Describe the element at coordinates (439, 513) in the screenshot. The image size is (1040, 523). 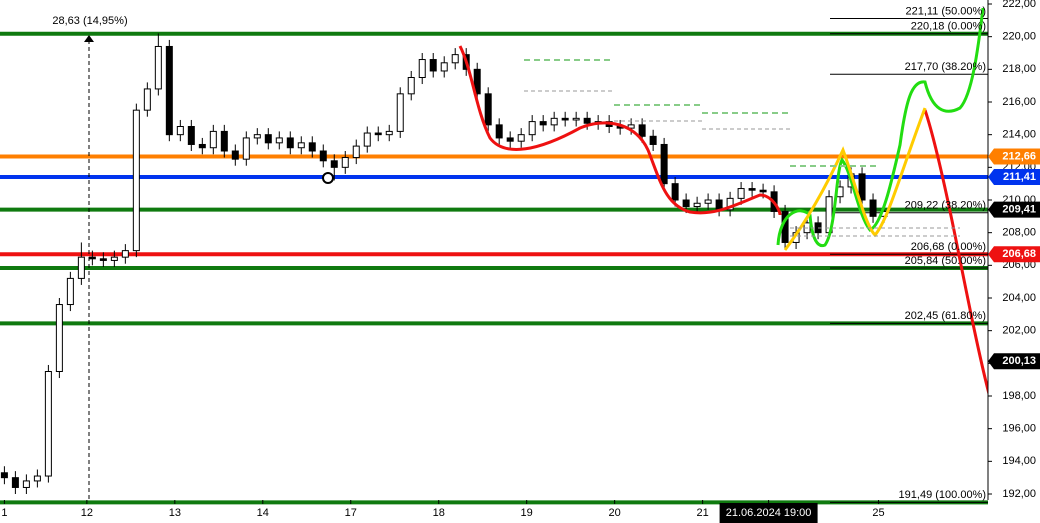
I see `x-tick-label: 18` at that location.